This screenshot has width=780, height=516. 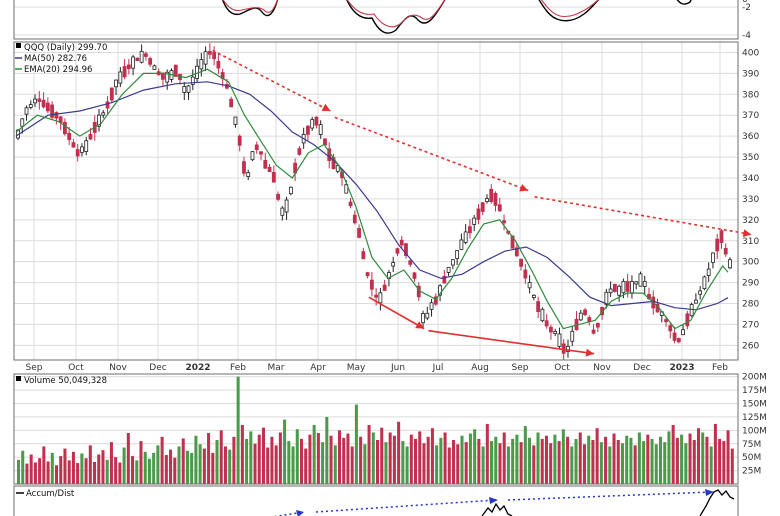 I want to click on x-tick-label: Oct, so click(x=562, y=368).